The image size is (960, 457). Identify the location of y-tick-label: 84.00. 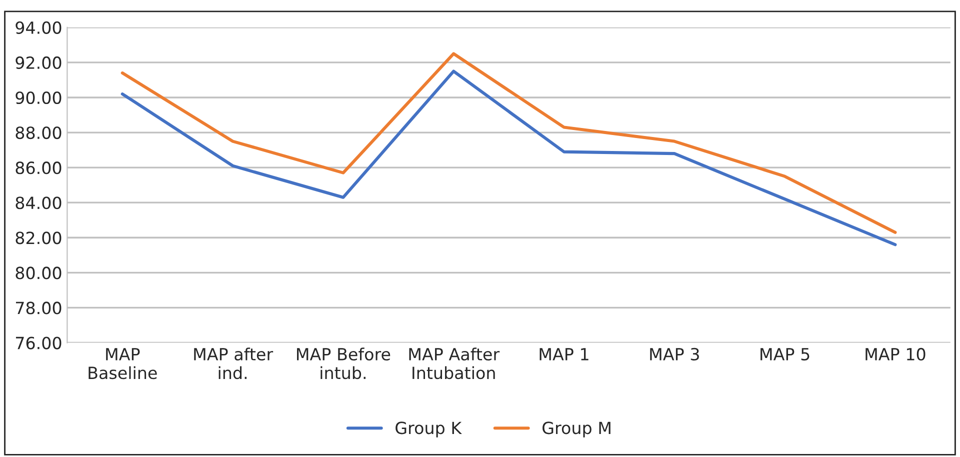
(39, 203).